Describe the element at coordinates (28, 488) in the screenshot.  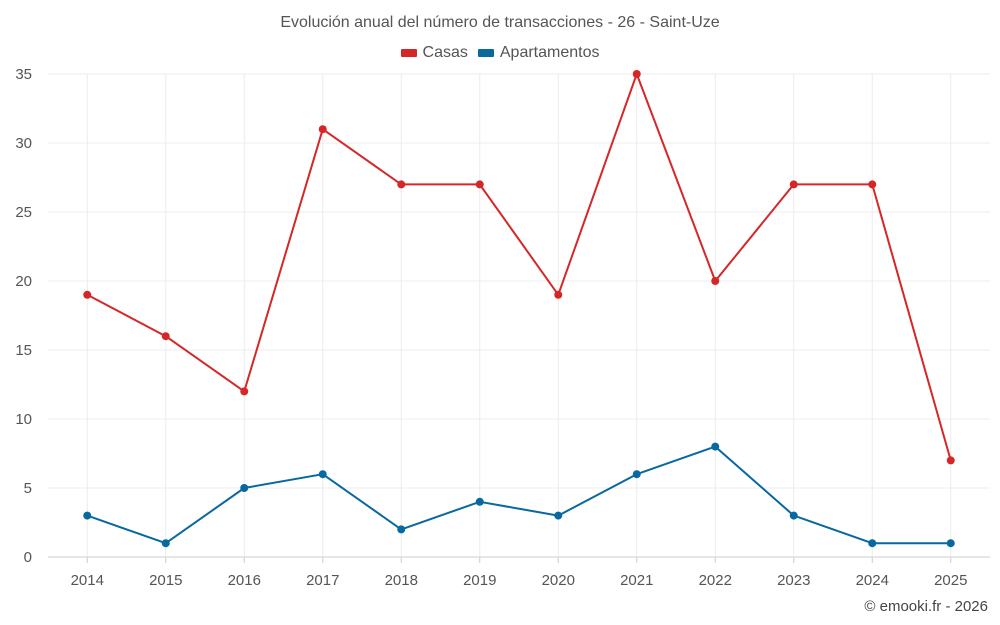
I see `y-tick-label: 5` at that location.